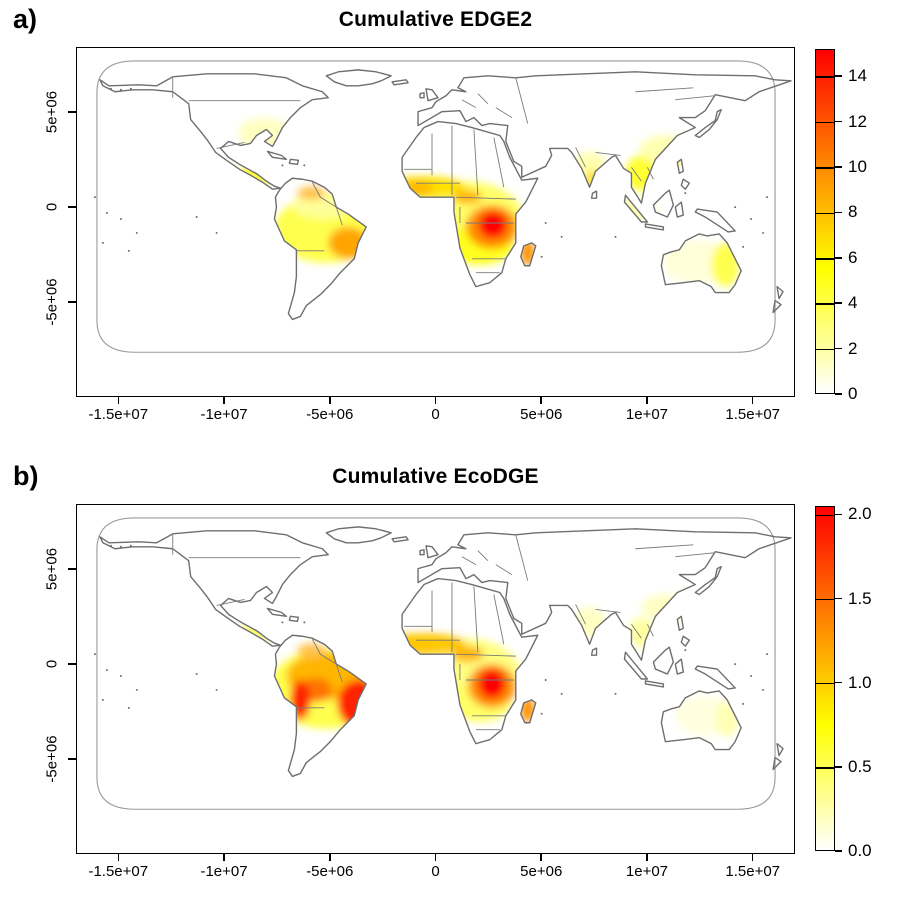  I want to click on colorbar-tick-label: 0.5, so click(860, 766).